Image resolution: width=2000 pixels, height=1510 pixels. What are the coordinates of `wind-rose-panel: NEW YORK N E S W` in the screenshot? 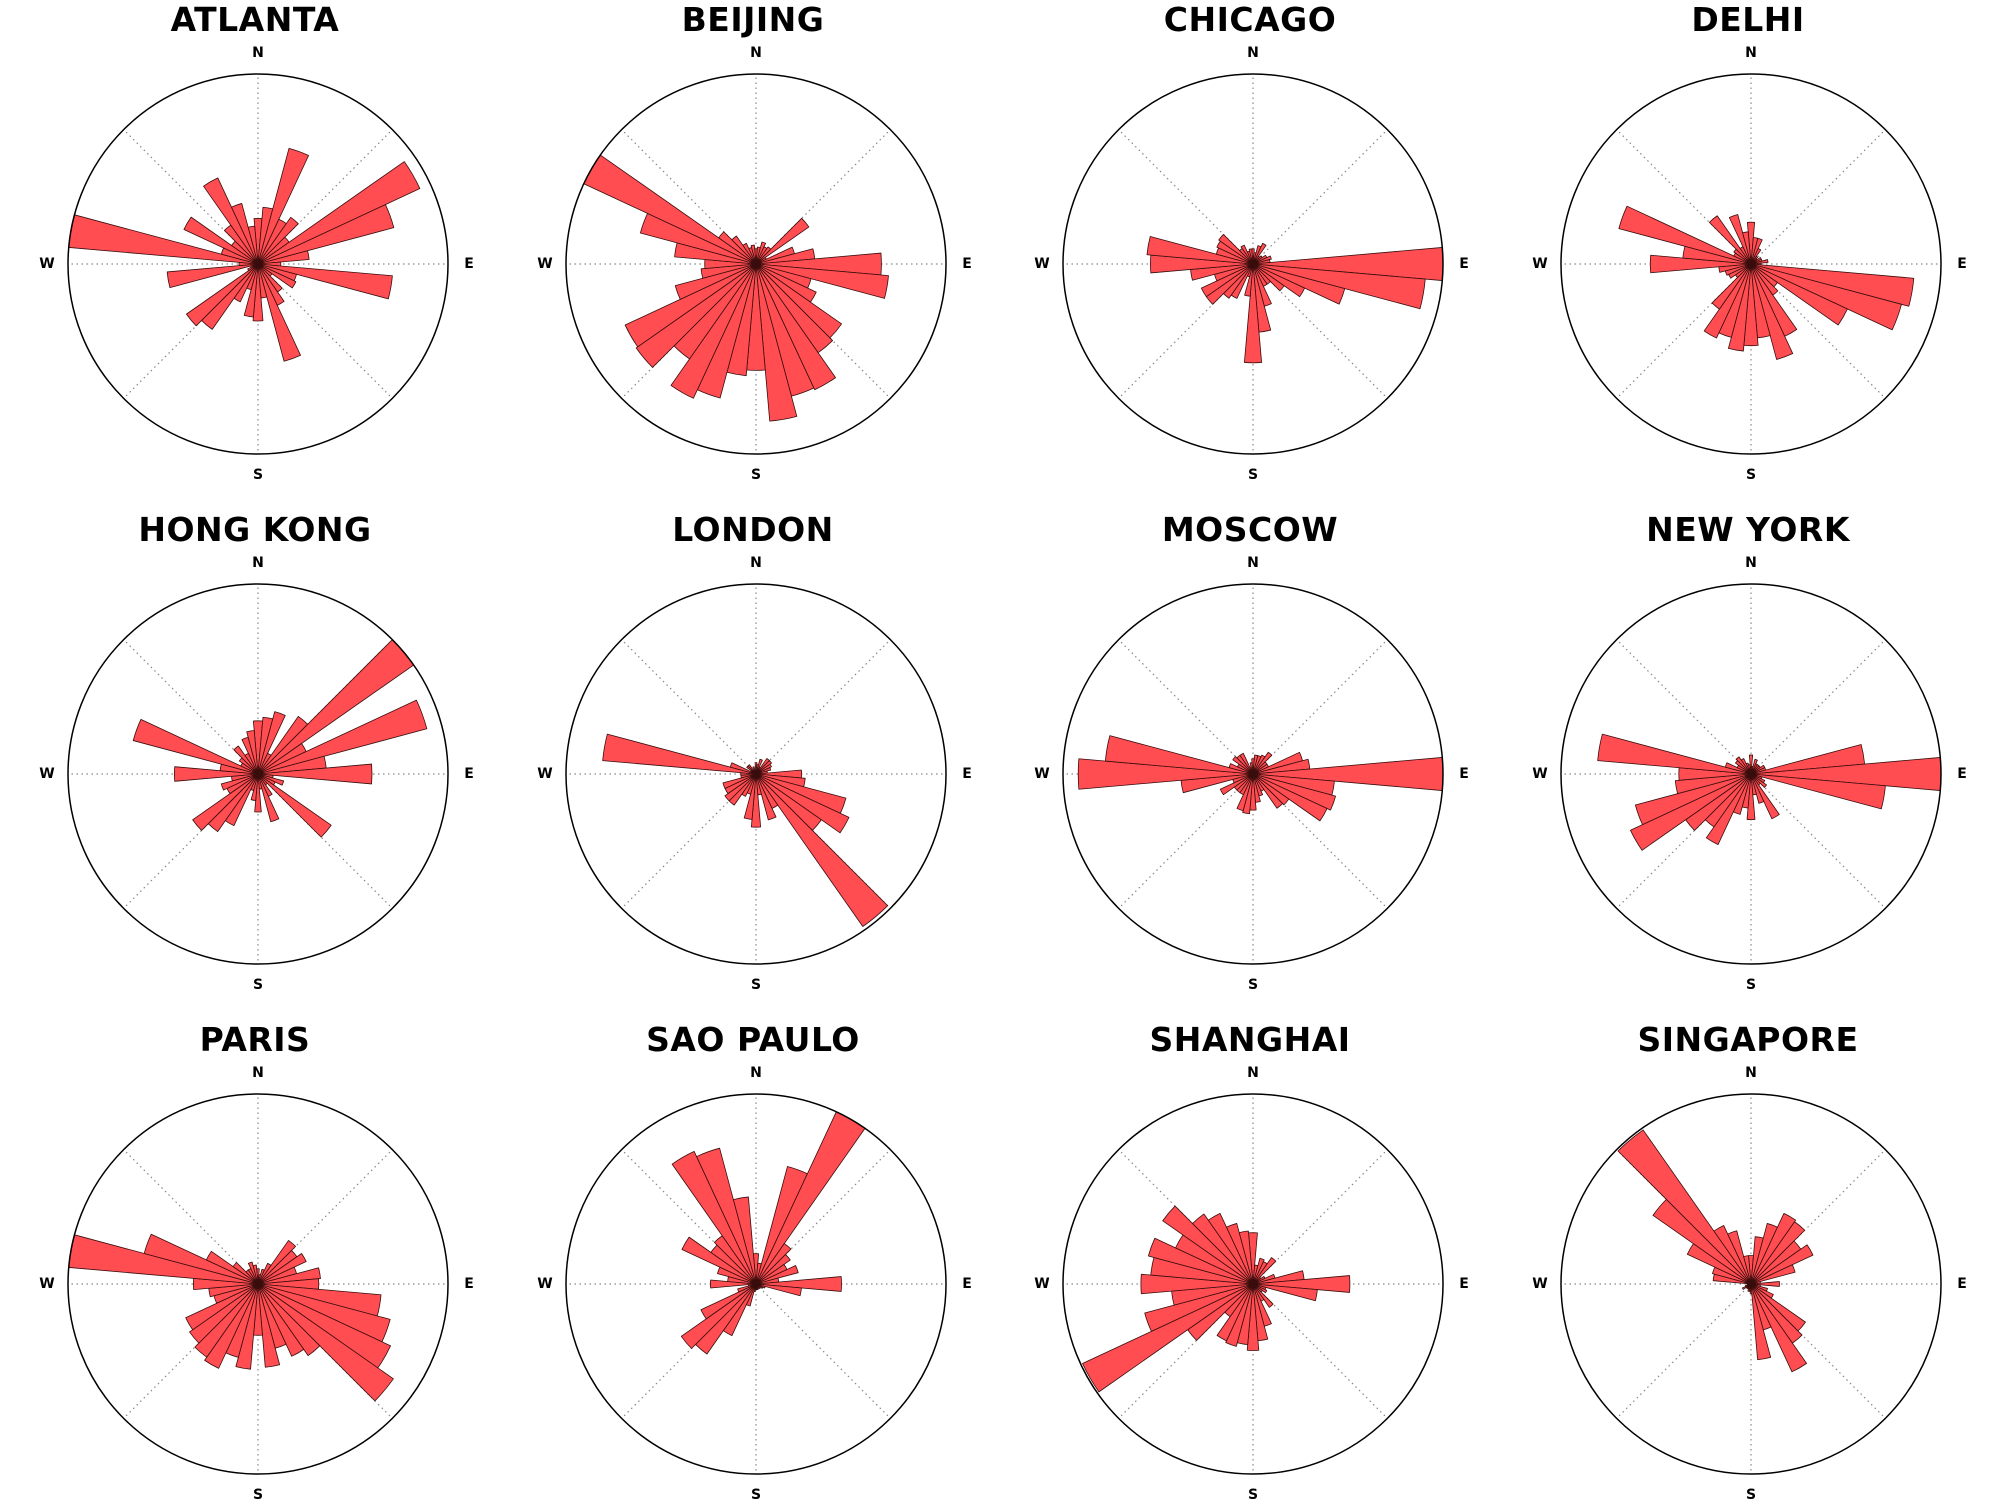 It's located at (1748, 755).